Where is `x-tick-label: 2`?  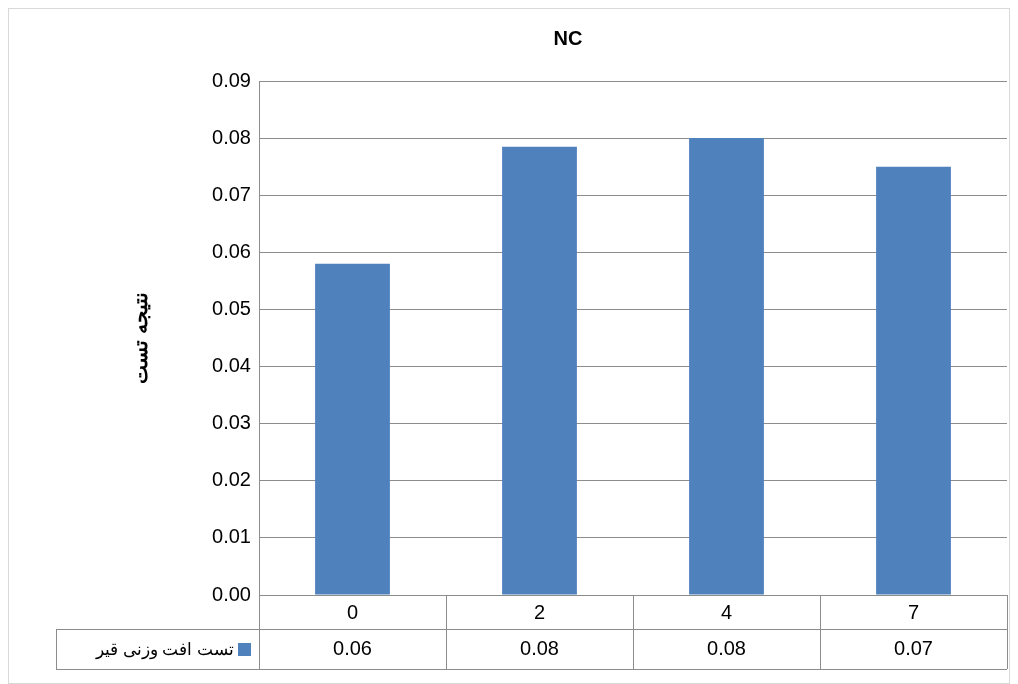
x-tick-label: 2 is located at coordinates (539, 611).